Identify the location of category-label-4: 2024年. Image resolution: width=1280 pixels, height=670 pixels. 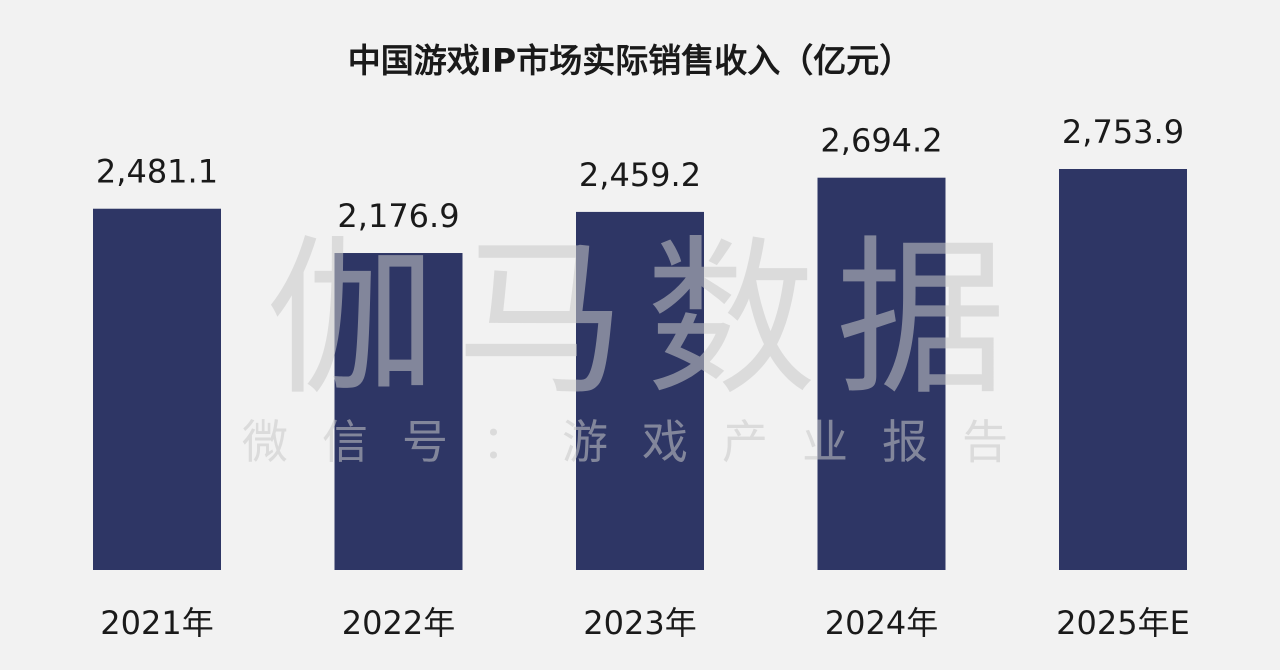
(881, 623).